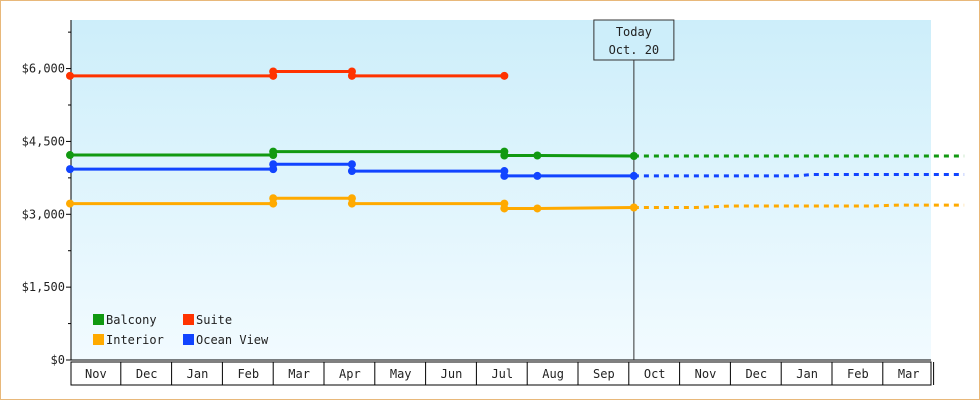 The width and height of the screenshot is (980, 400). I want to click on legend-swatch-interior, so click(98, 339).